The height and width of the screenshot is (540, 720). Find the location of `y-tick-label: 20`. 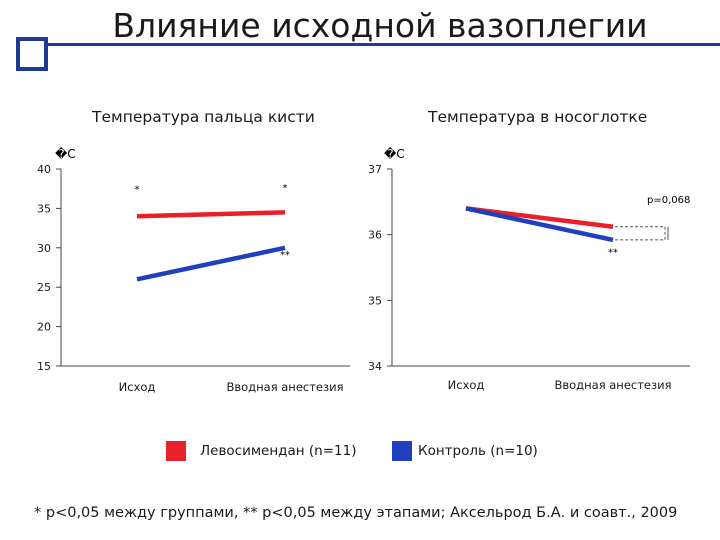

y-tick-label: 20 is located at coordinates (44, 327).